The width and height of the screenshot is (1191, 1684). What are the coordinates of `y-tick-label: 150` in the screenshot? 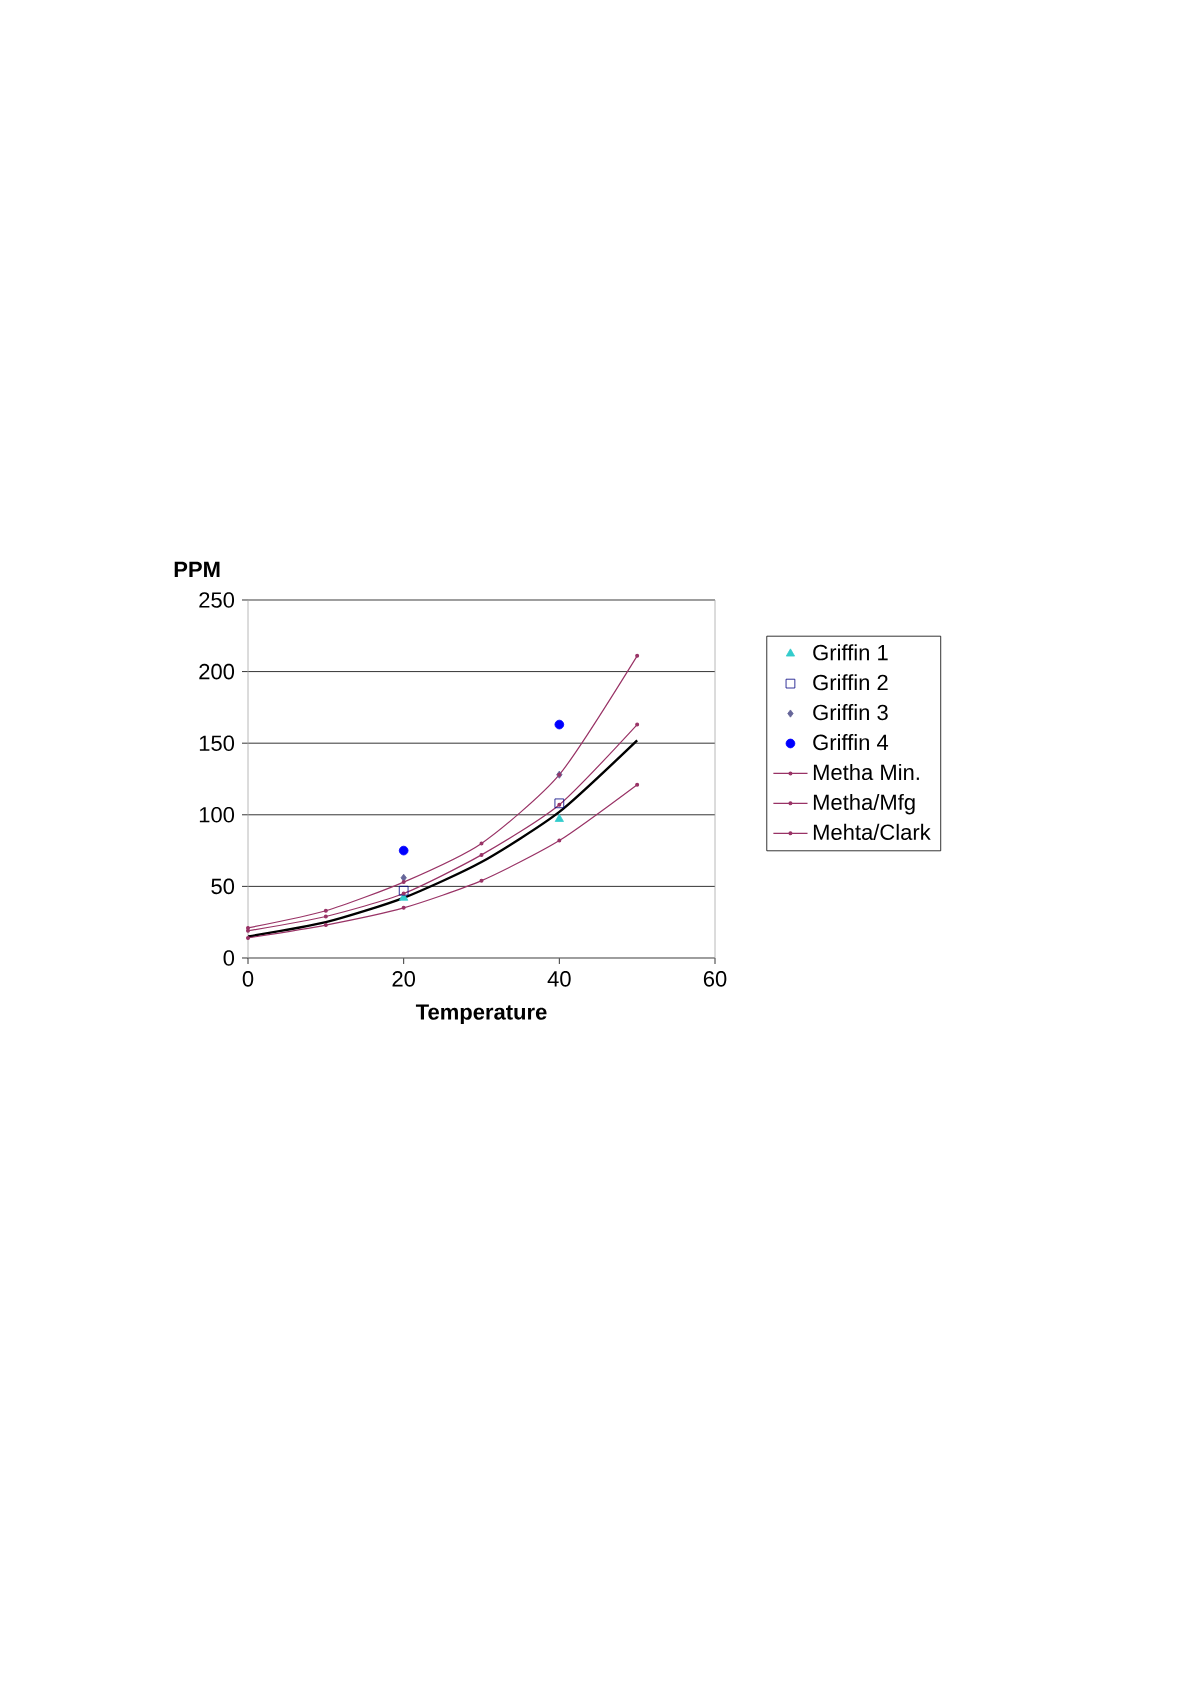 It's located at (217, 743).